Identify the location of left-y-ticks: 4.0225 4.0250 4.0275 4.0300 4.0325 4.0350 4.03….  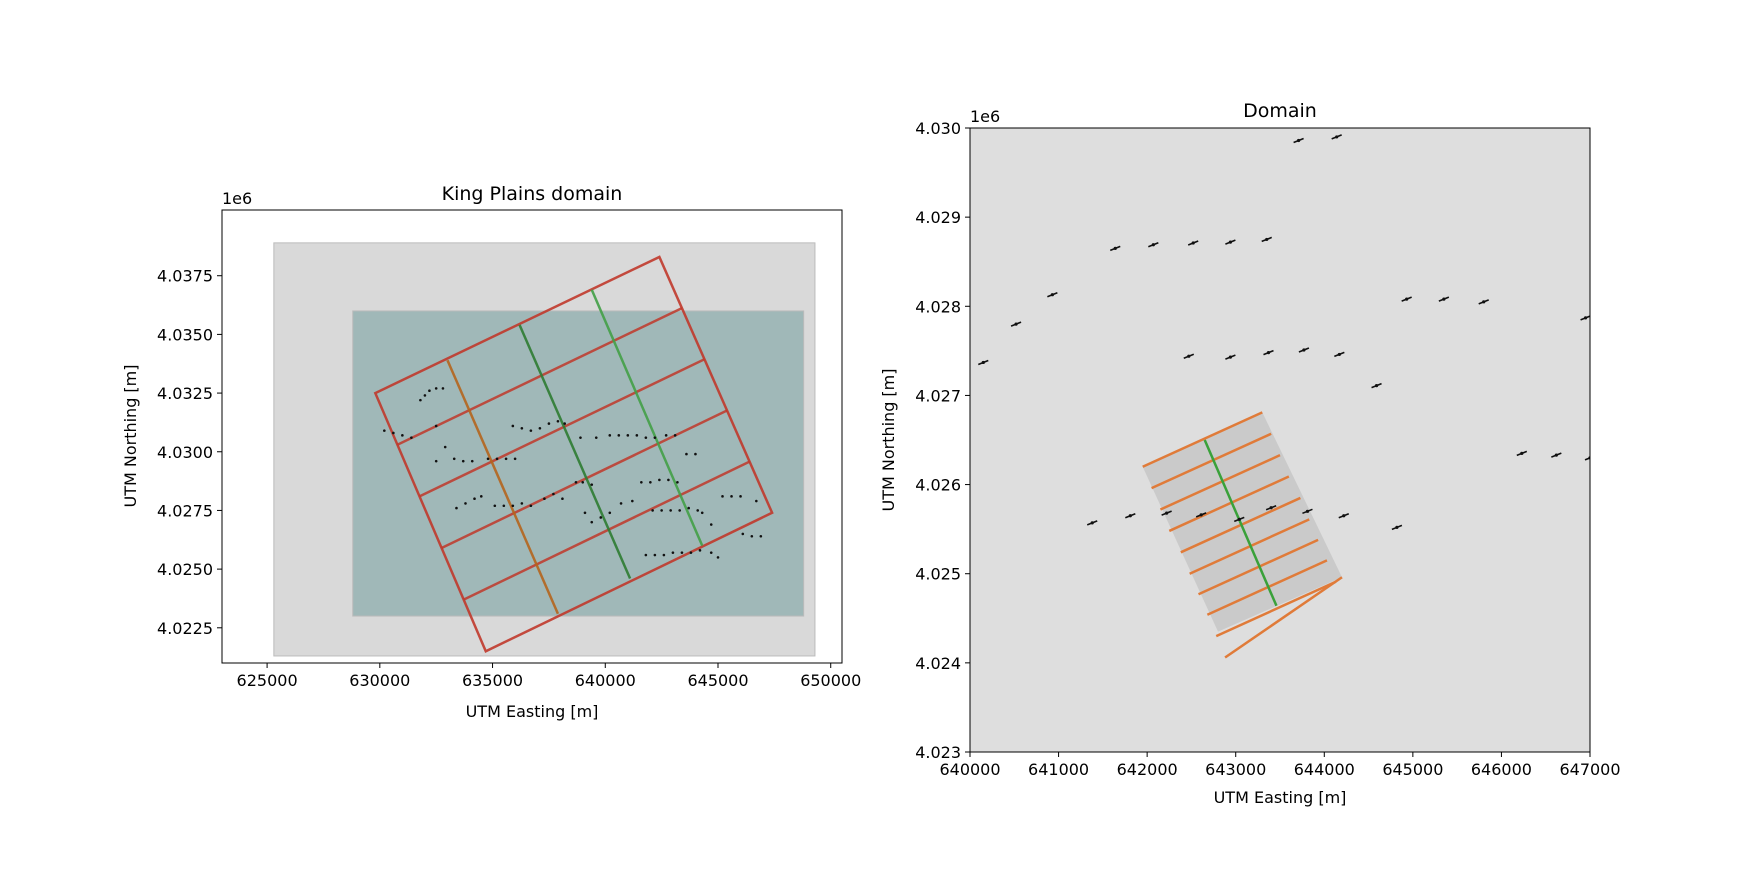
(189, 452).